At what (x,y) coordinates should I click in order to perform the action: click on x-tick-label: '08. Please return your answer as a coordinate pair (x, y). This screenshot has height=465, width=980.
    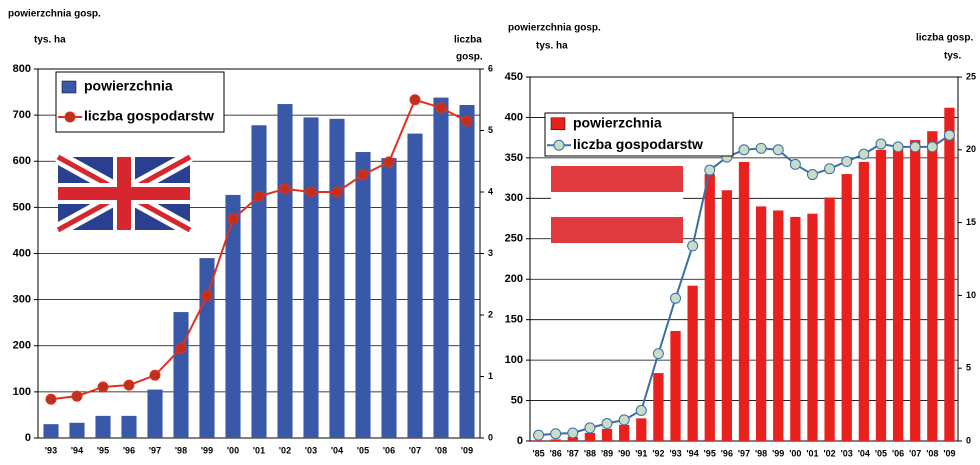
    Looking at the image, I should click on (932, 453).